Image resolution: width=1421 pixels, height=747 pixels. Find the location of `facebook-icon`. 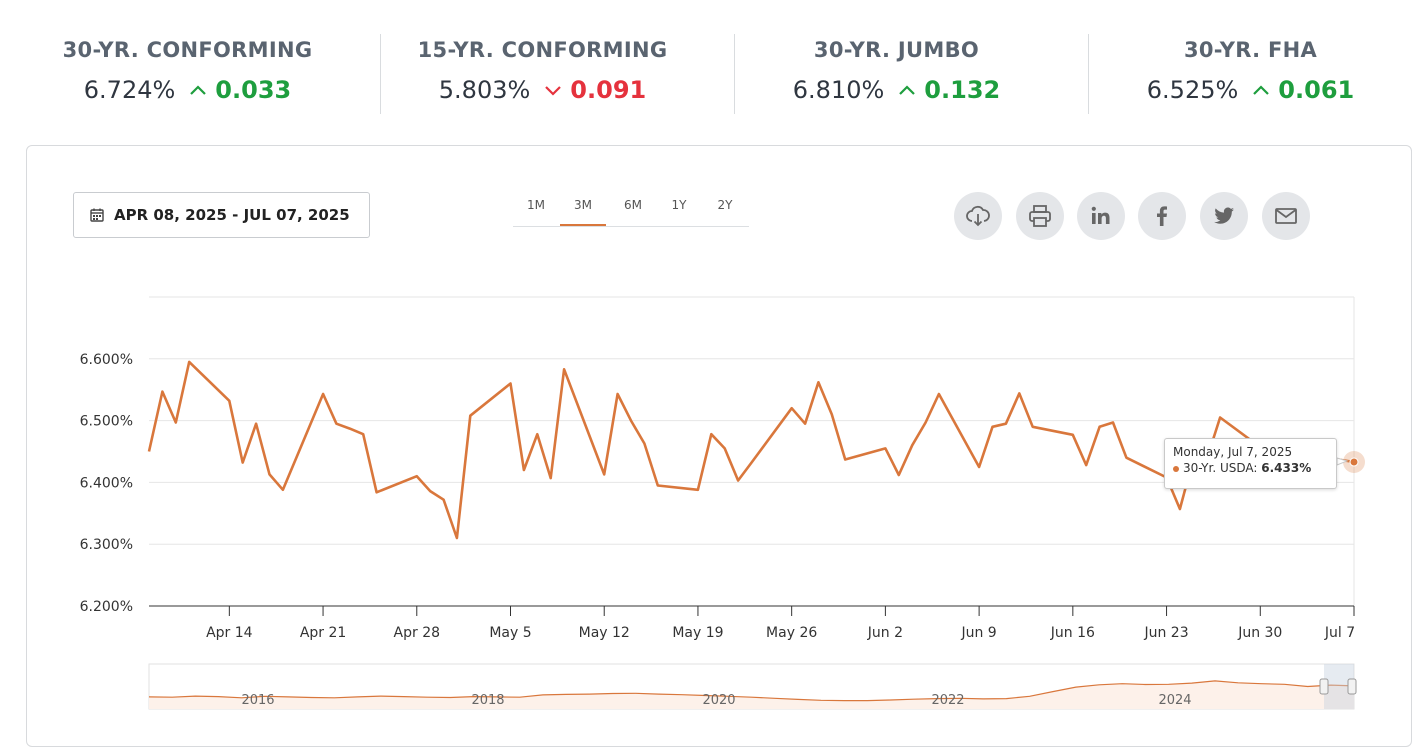

facebook-icon is located at coordinates (1162, 216).